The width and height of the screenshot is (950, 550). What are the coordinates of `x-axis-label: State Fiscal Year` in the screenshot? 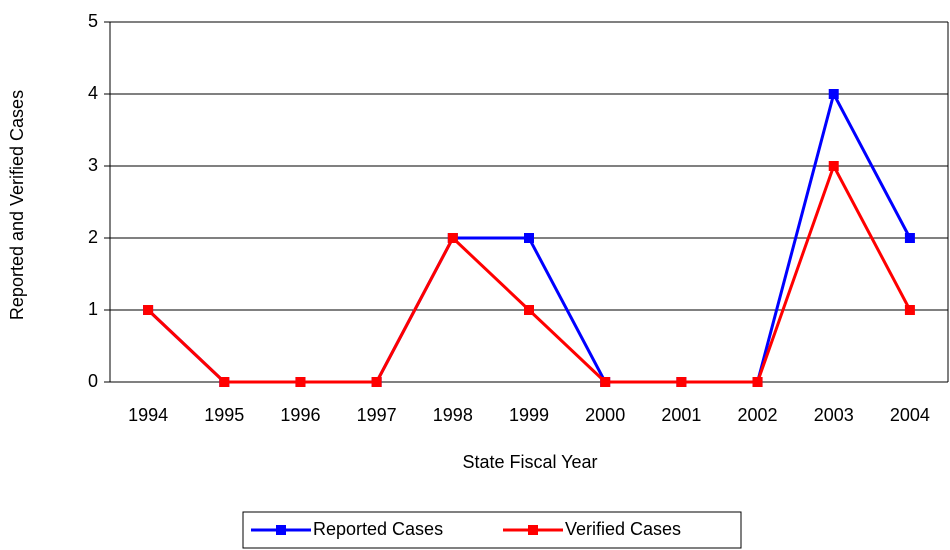 It's located at (529, 462).